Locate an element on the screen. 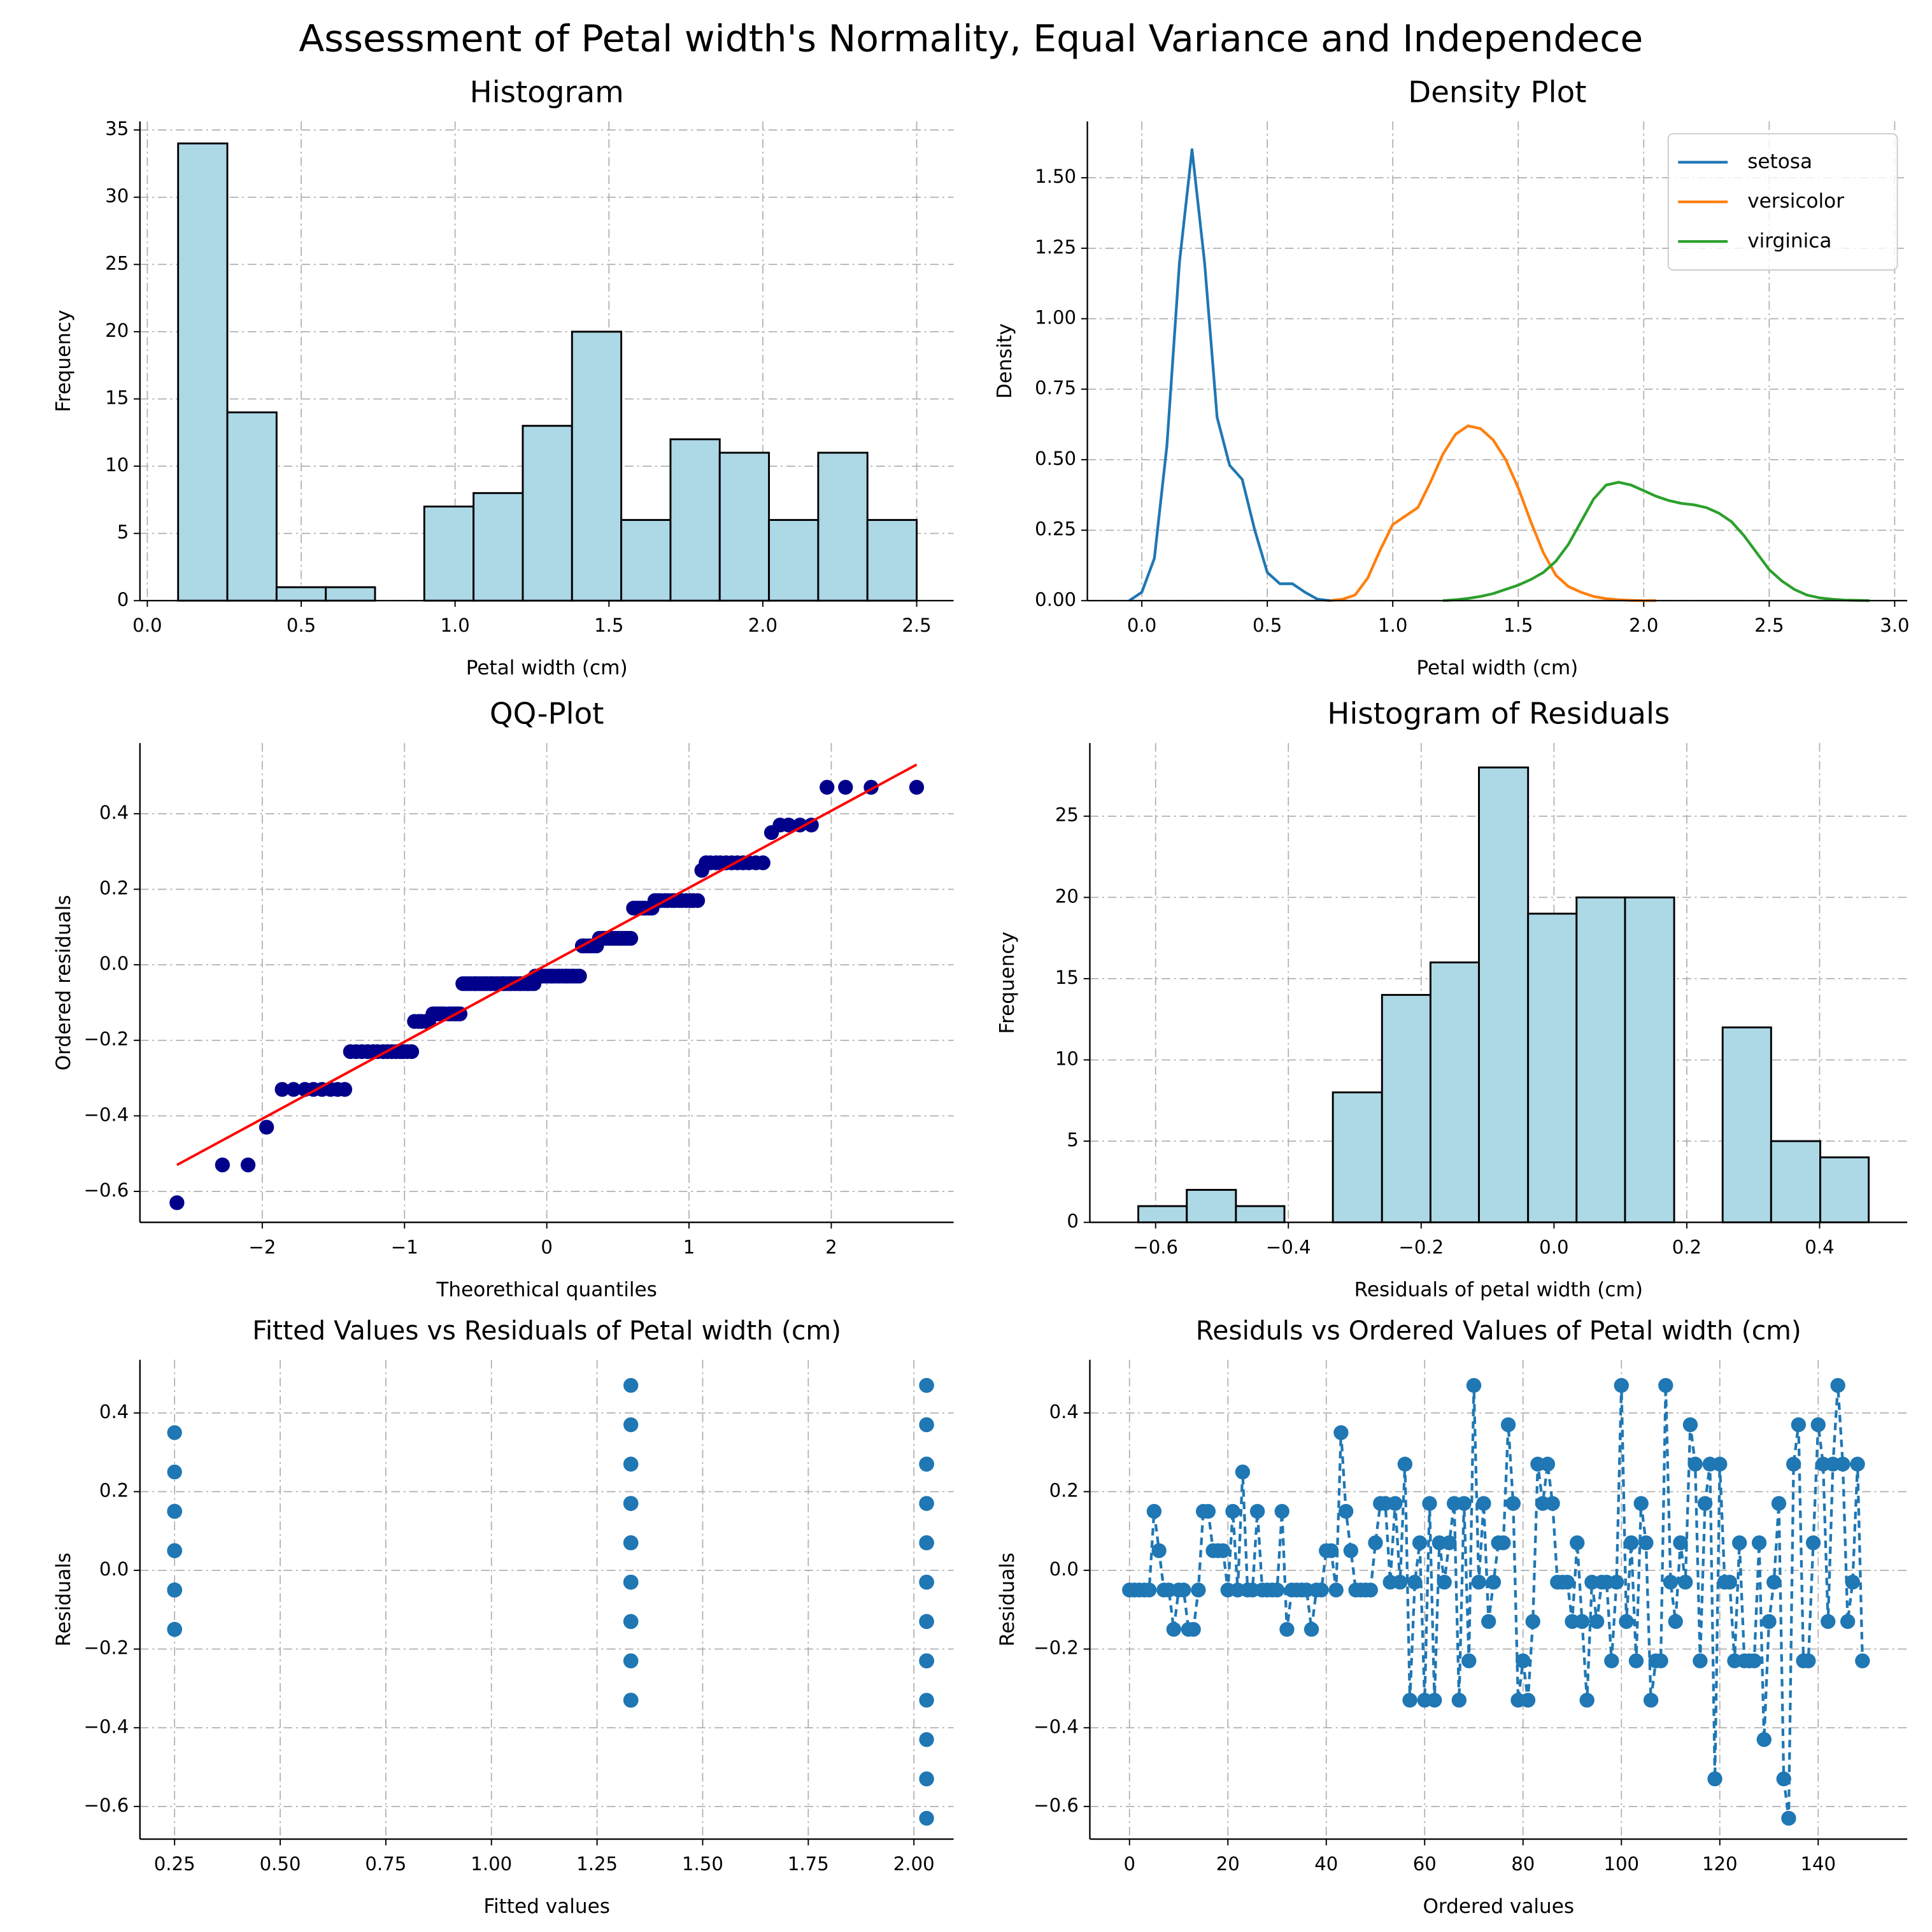 Image resolution: width=1932 pixels, height=1932 pixels. x-tick-label: 80 is located at coordinates (1523, 1864).